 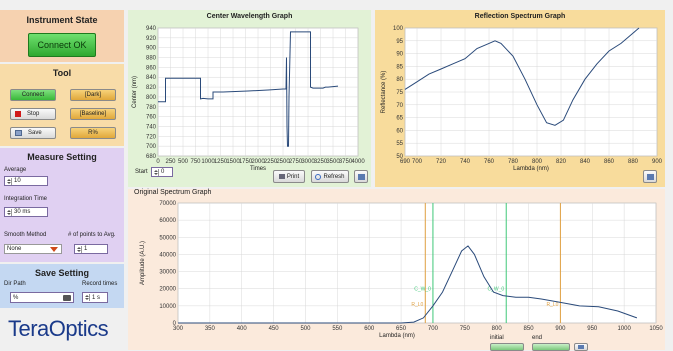 What do you see at coordinates (489, 162) in the screenshot?
I see `x-tick-label: 760` at bounding box center [489, 162].